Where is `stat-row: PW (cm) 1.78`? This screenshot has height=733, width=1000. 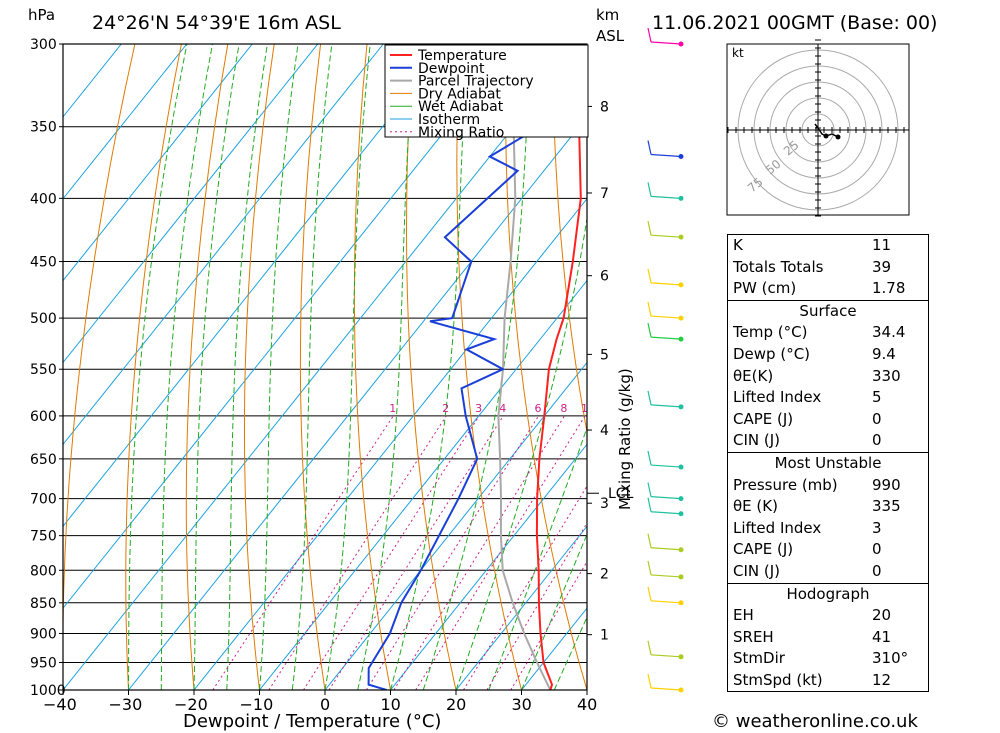
stat-row: PW (cm) 1.78 is located at coordinates (828, 289).